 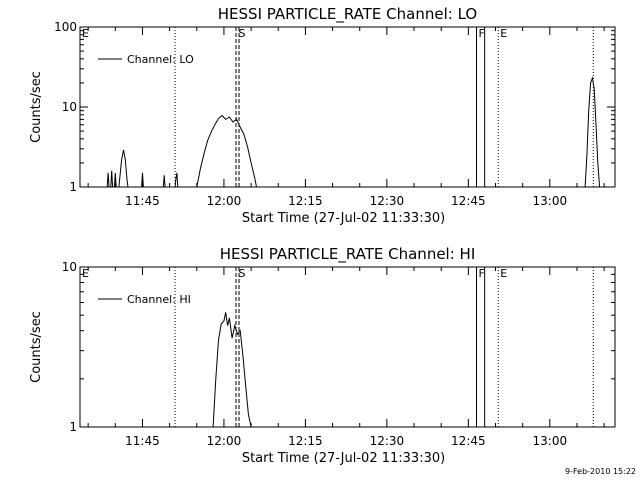 I want to click on generation-timestamp: 9-Feb-2010 15:22, so click(x=600, y=471).